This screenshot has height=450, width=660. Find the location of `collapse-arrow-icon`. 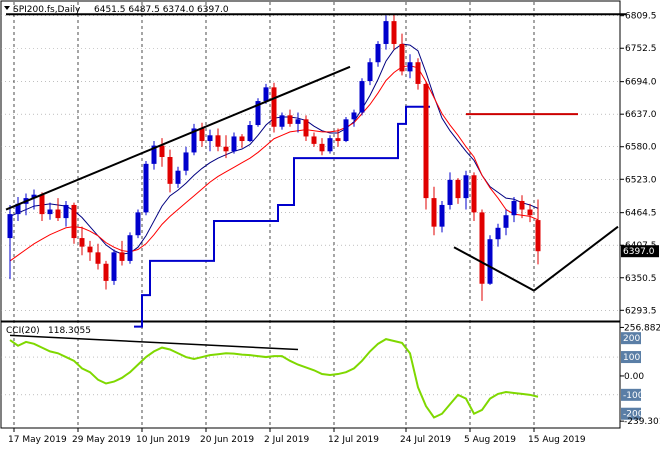

collapse-arrow-icon is located at coordinates (7, 8).